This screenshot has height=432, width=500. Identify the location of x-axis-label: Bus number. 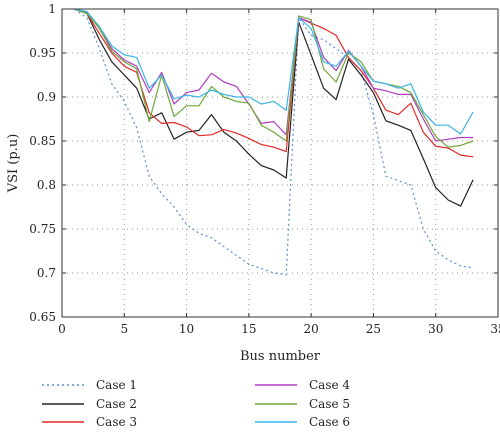
(280, 356).